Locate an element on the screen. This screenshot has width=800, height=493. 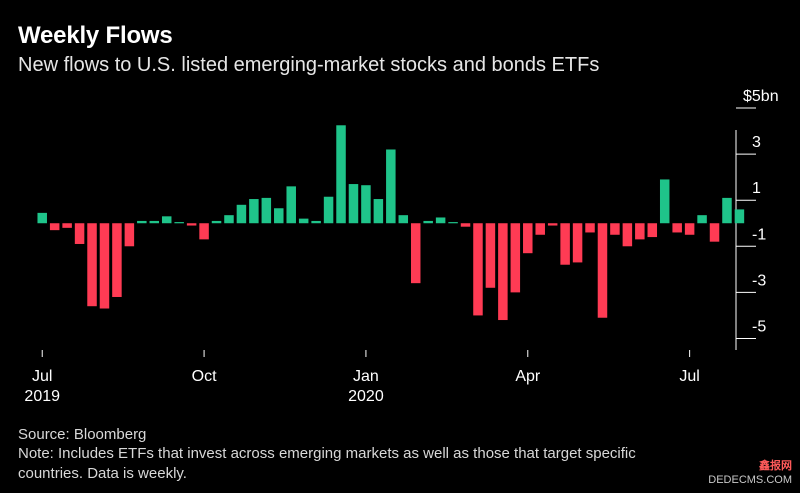
y-tick-label: 3 is located at coordinates (756, 142).